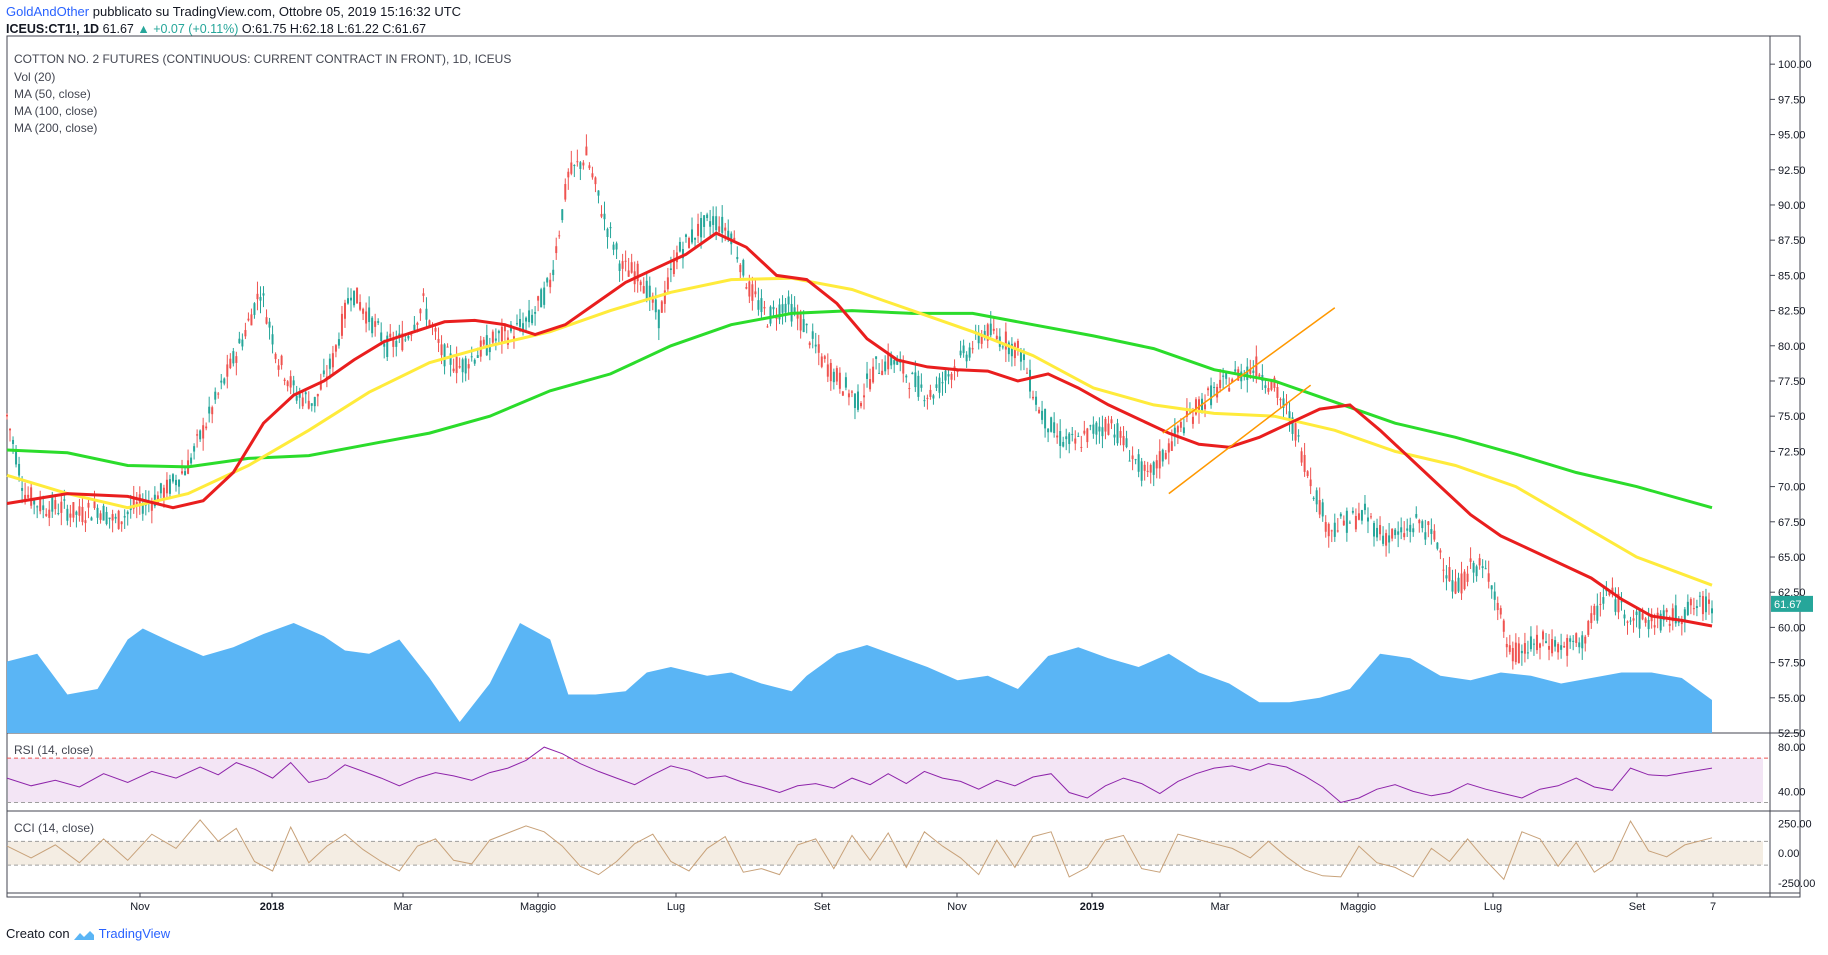  What do you see at coordinates (1792, 100) in the screenshot?
I see `price-axis-label: 97.50` at bounding box center [1792, 100].